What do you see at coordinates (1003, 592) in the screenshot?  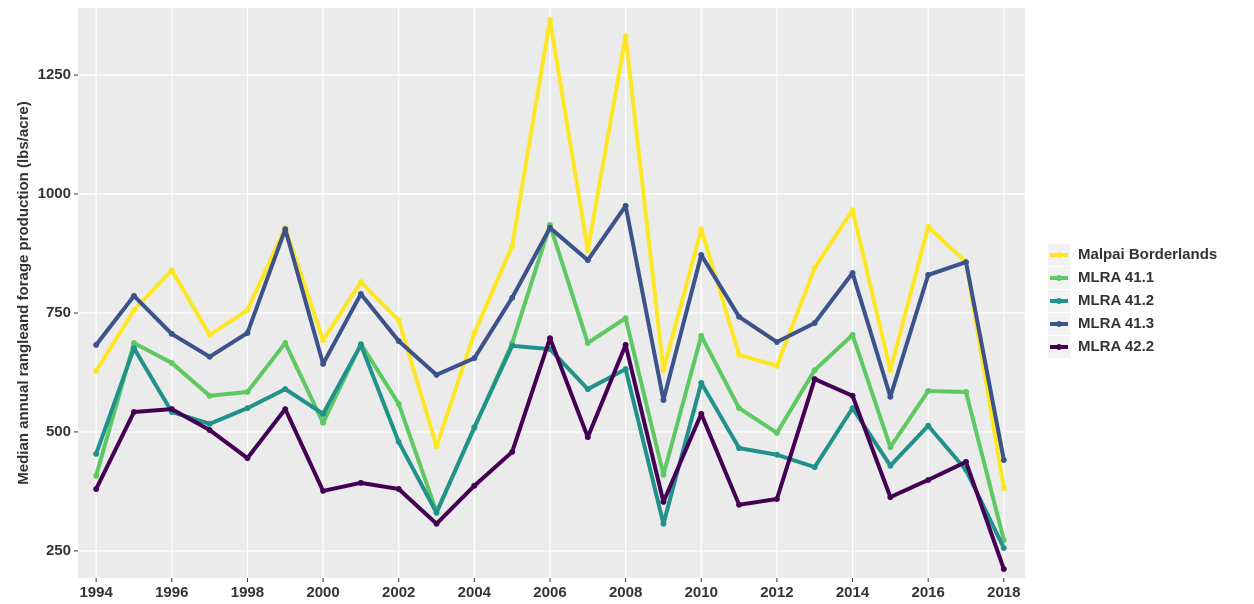 I see `x-tick-label: 2018` at bounding box center [1003, 592].